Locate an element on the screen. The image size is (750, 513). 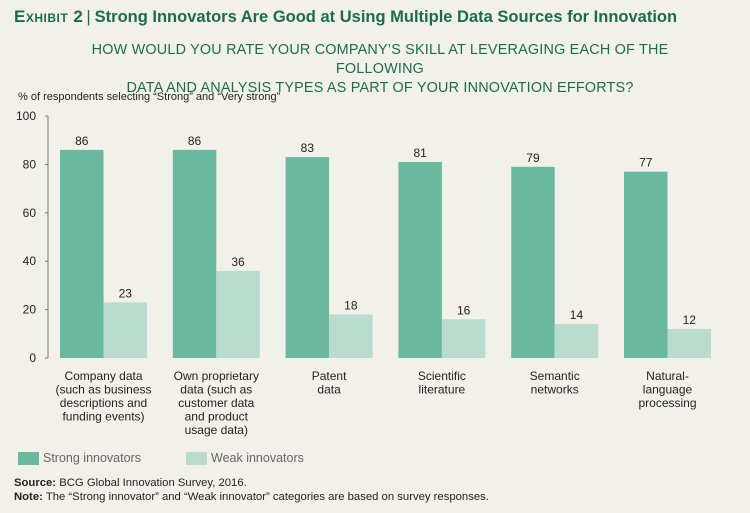
category-label: (such as business is located at coordinates (103, 390).